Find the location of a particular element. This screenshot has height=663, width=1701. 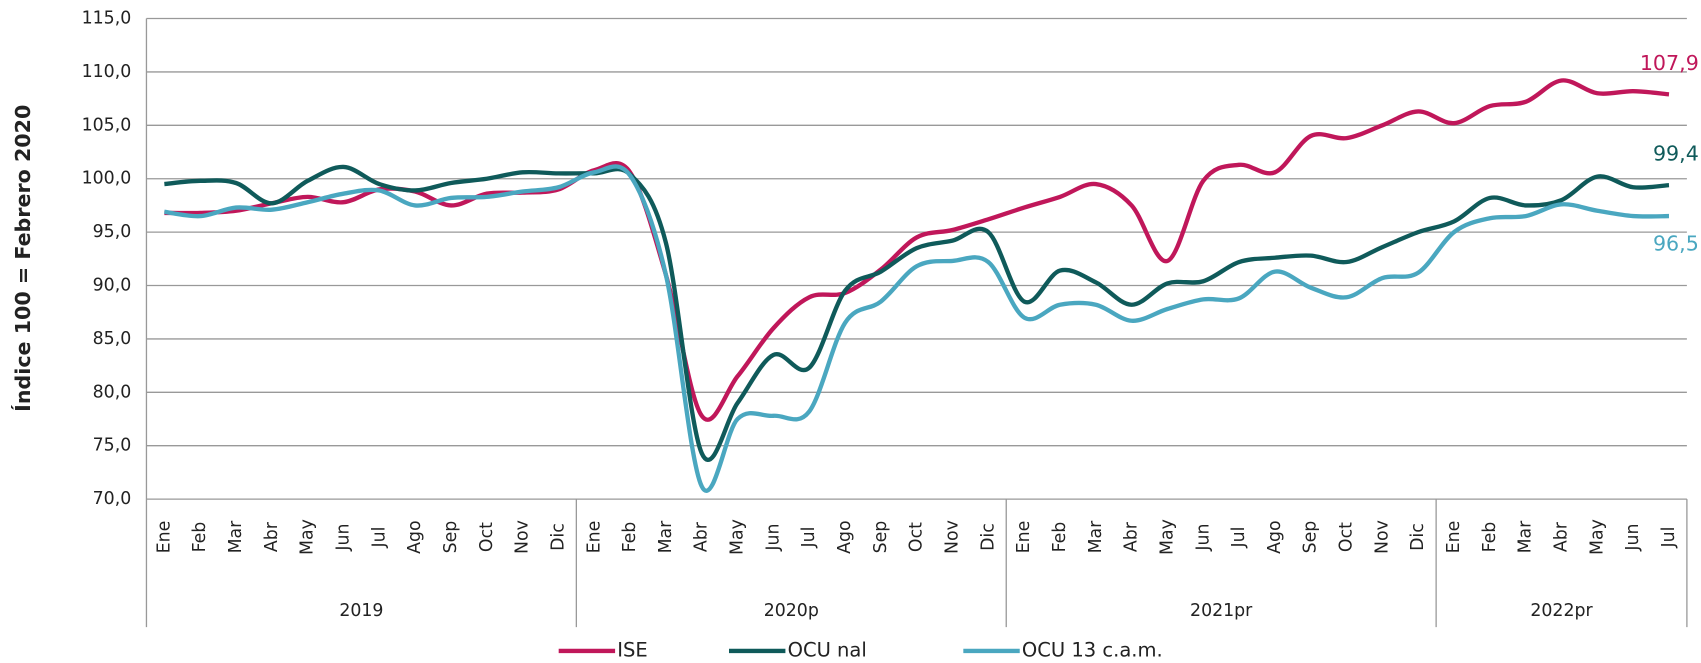

y-tick-label: 80,0 is located at coordinates (112, 392).